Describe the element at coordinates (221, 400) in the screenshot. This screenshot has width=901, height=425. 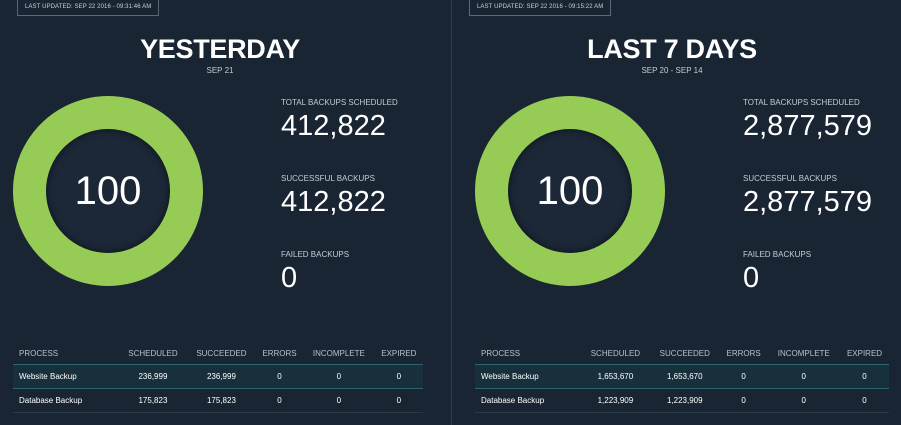
I see `cell-succeeded: 175,823` at that location.